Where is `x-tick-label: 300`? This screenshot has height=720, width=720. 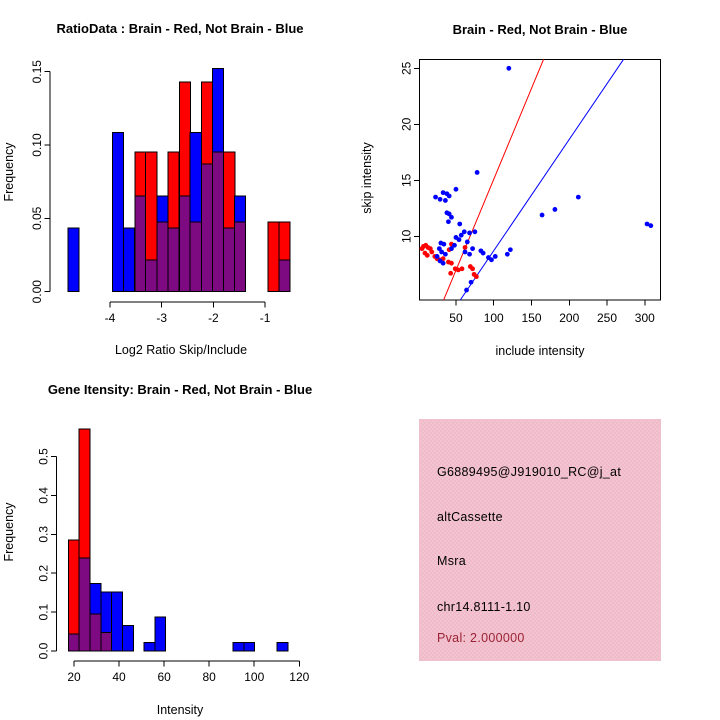 x-tick-label: 300 is located at coordinates (645, 318).